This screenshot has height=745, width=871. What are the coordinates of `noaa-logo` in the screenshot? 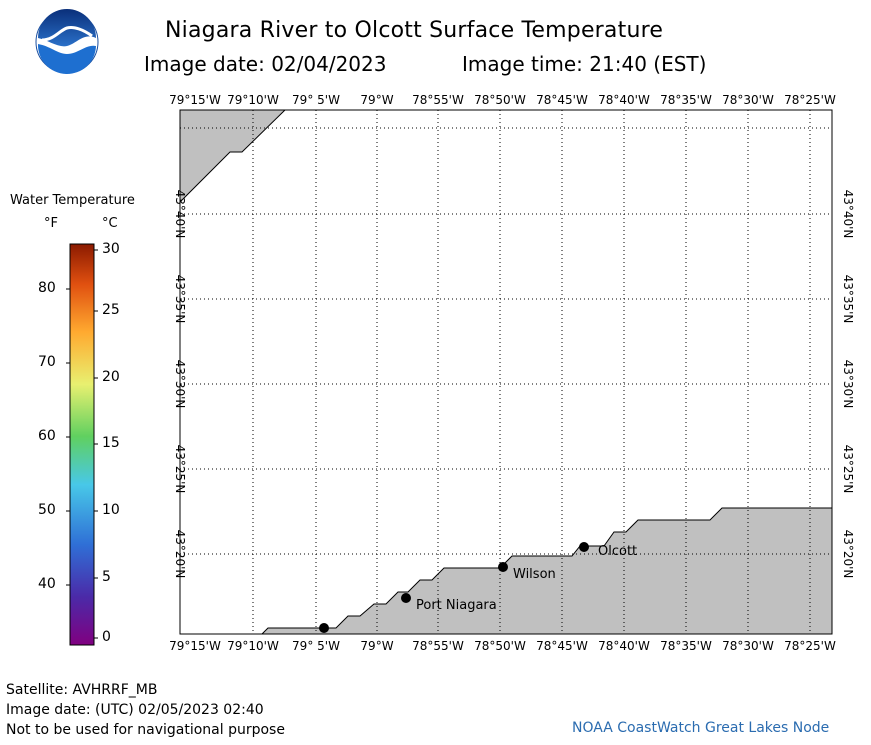 It's located at (67, 42).